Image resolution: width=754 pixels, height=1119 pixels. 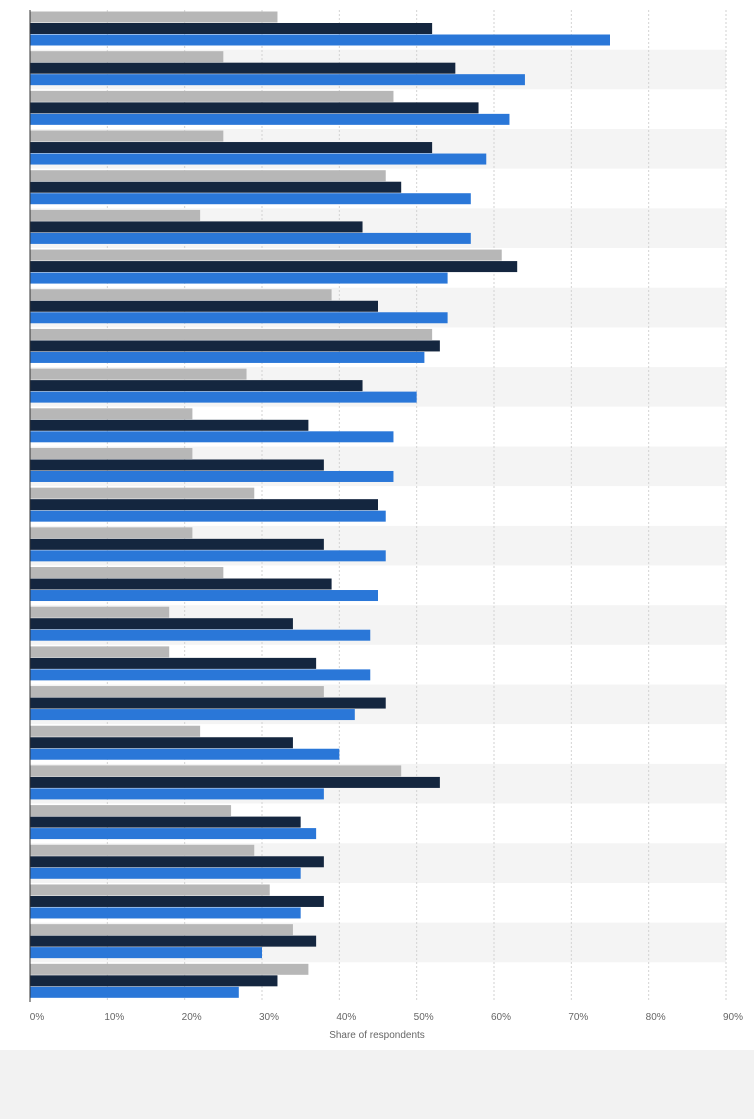 What do you see at coordinates (733, 1017) in the screenshot?
I see `x-tick-label: 90%` at bounding box center [733, 1017].